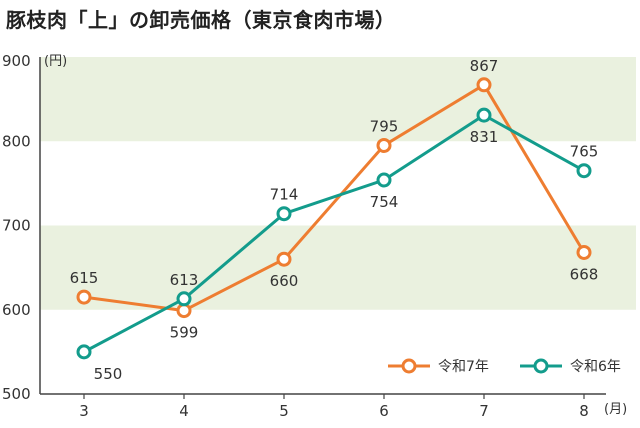 The height and width of the screenshot is (428, 640). What do you see at coordinates (16, 141) in the screenshot?
I see `y-tick-label: 800` at bounding box center [16, 141].